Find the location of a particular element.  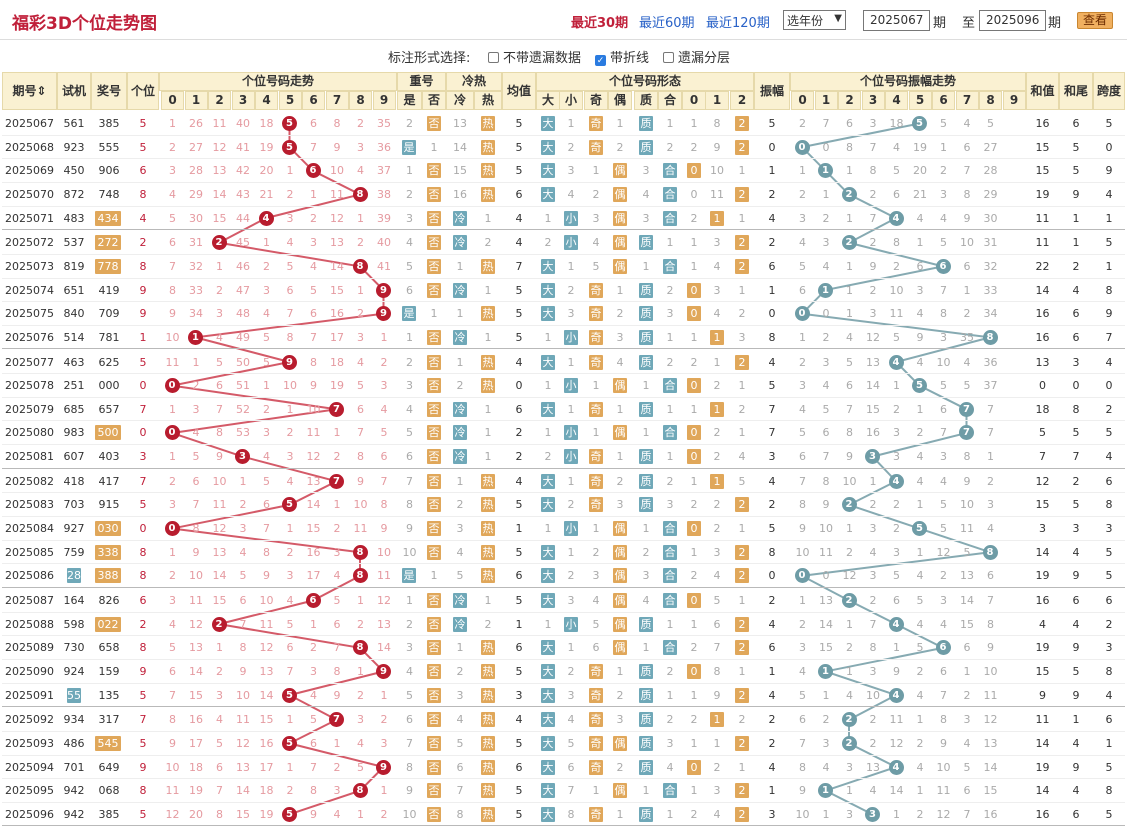

repeat-no: 否 is located at coordinates (434, 720).